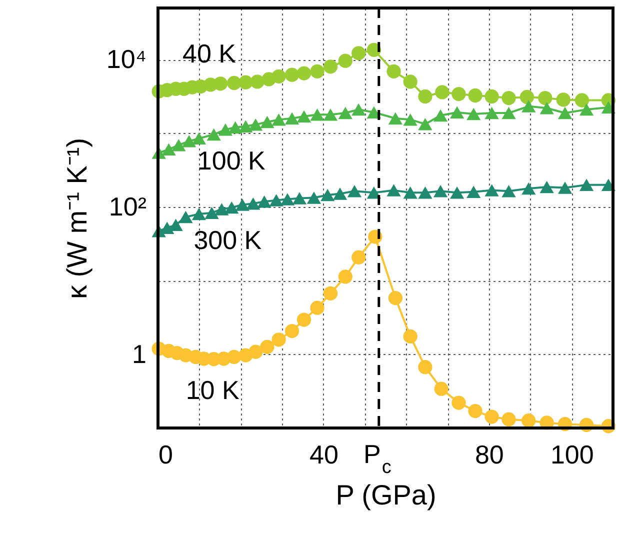 This screenshot has height=540, width=626. I want to click on x-tick-label: 0, so click(165, 455).